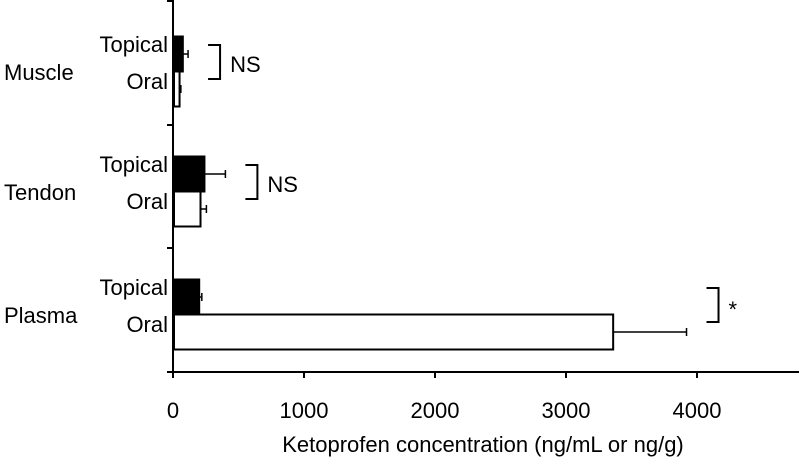 The width and height of the screenshot is (799, 461). I want to click on group-label: Muscle, so click(39, 72).